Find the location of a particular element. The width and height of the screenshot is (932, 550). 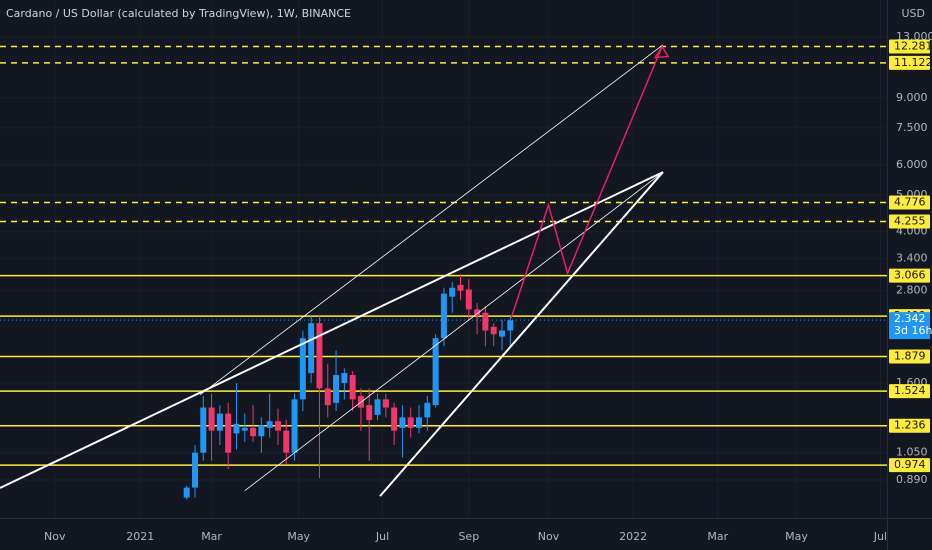

last-price-box is located at coordinates (909, 326).